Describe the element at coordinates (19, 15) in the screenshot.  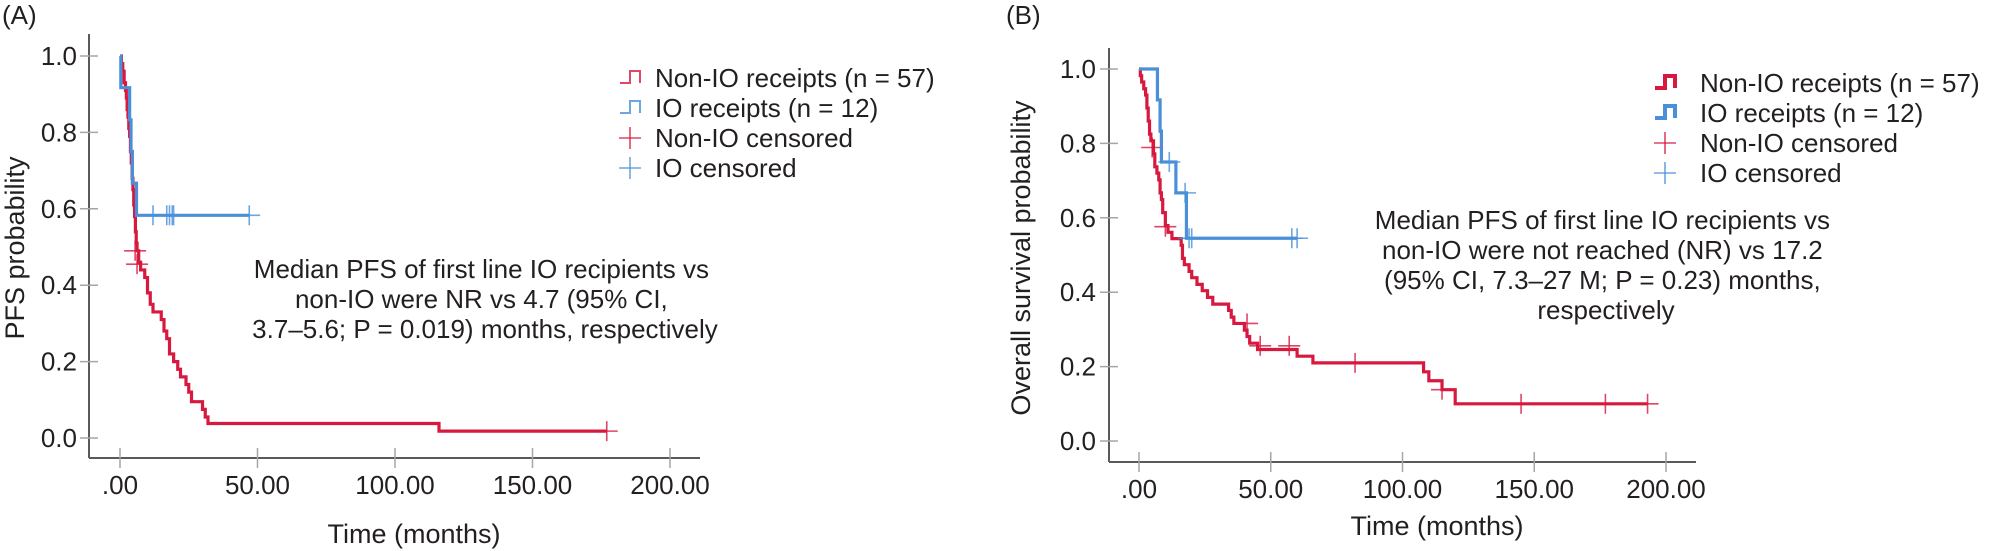
I see `panel-label: (A)` at that location.